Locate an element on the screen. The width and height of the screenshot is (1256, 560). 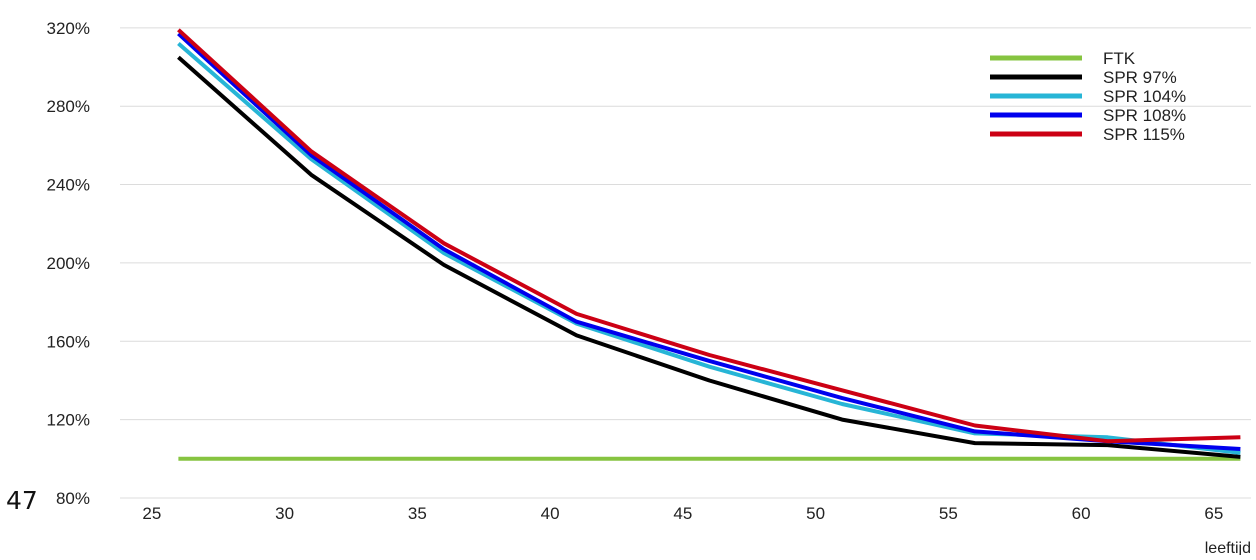
y-tick-label: 200% is located at coordinates (68, 263).